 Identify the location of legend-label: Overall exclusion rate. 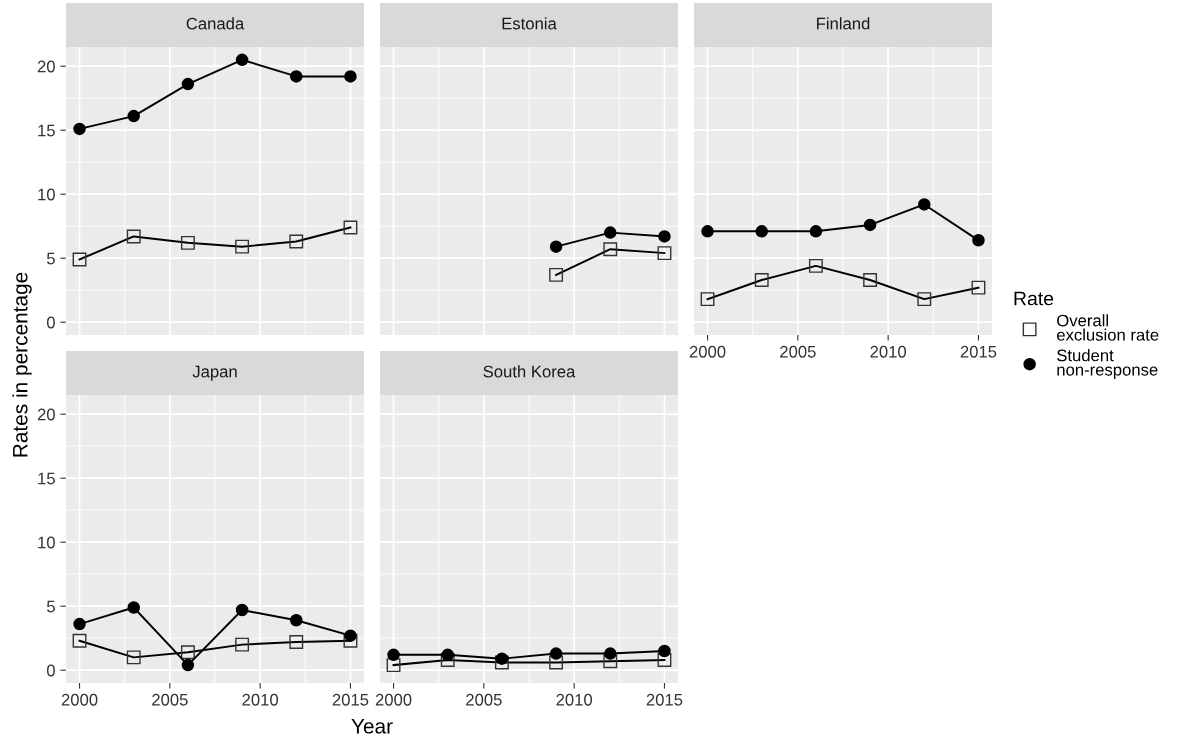
(1108, 327).